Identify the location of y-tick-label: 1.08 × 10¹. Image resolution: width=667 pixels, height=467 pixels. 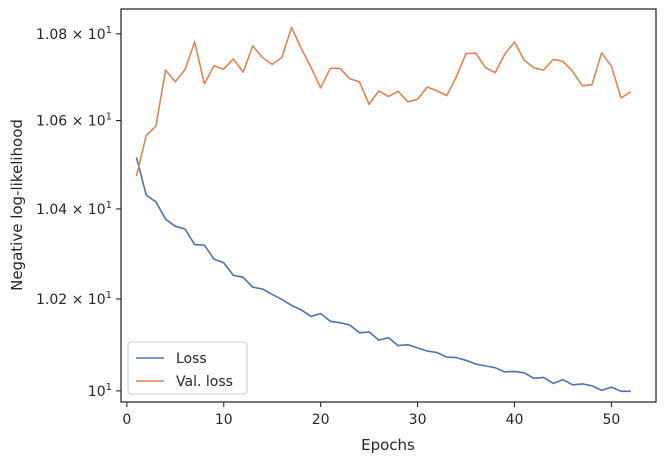
(74, 34).